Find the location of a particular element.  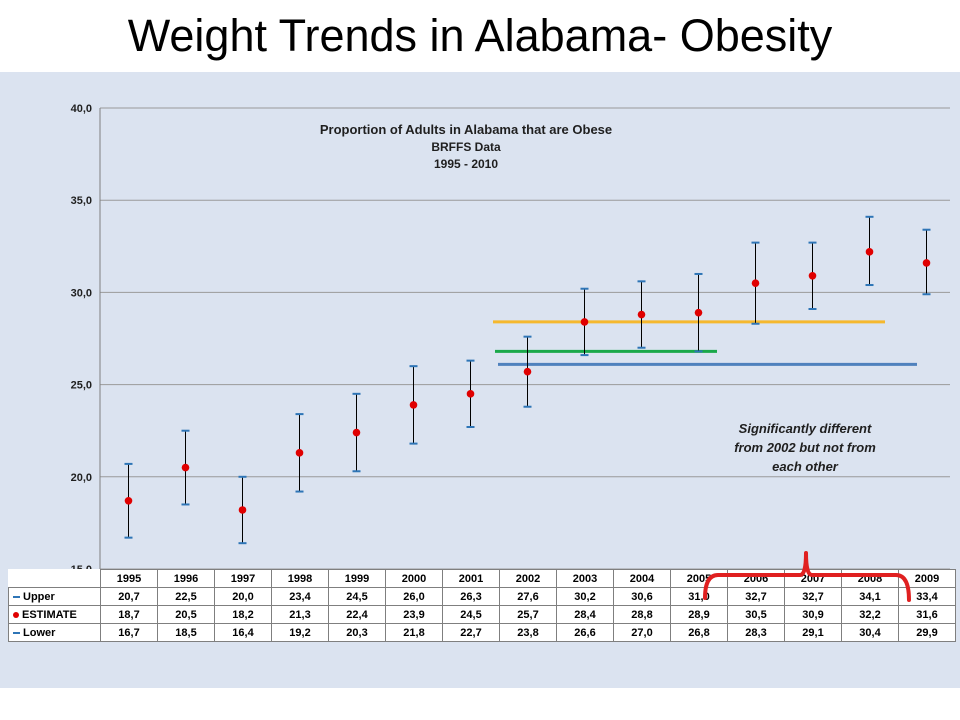

table-cell: 23,4 is located at coordinates (300, 596).